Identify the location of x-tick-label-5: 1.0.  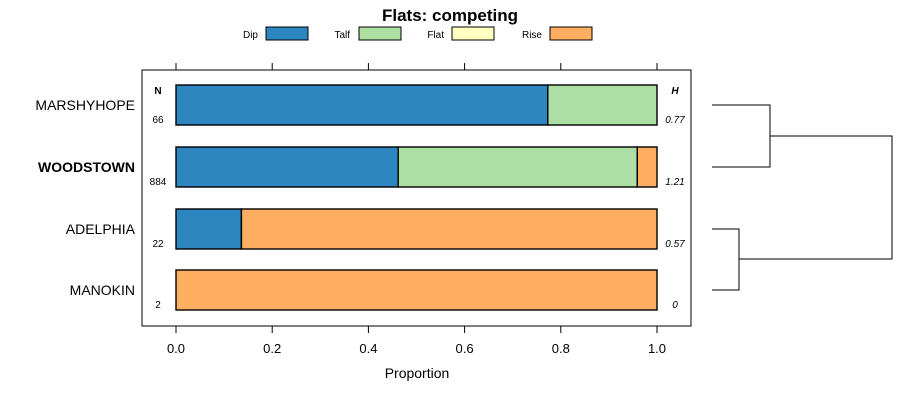
(657, 348).